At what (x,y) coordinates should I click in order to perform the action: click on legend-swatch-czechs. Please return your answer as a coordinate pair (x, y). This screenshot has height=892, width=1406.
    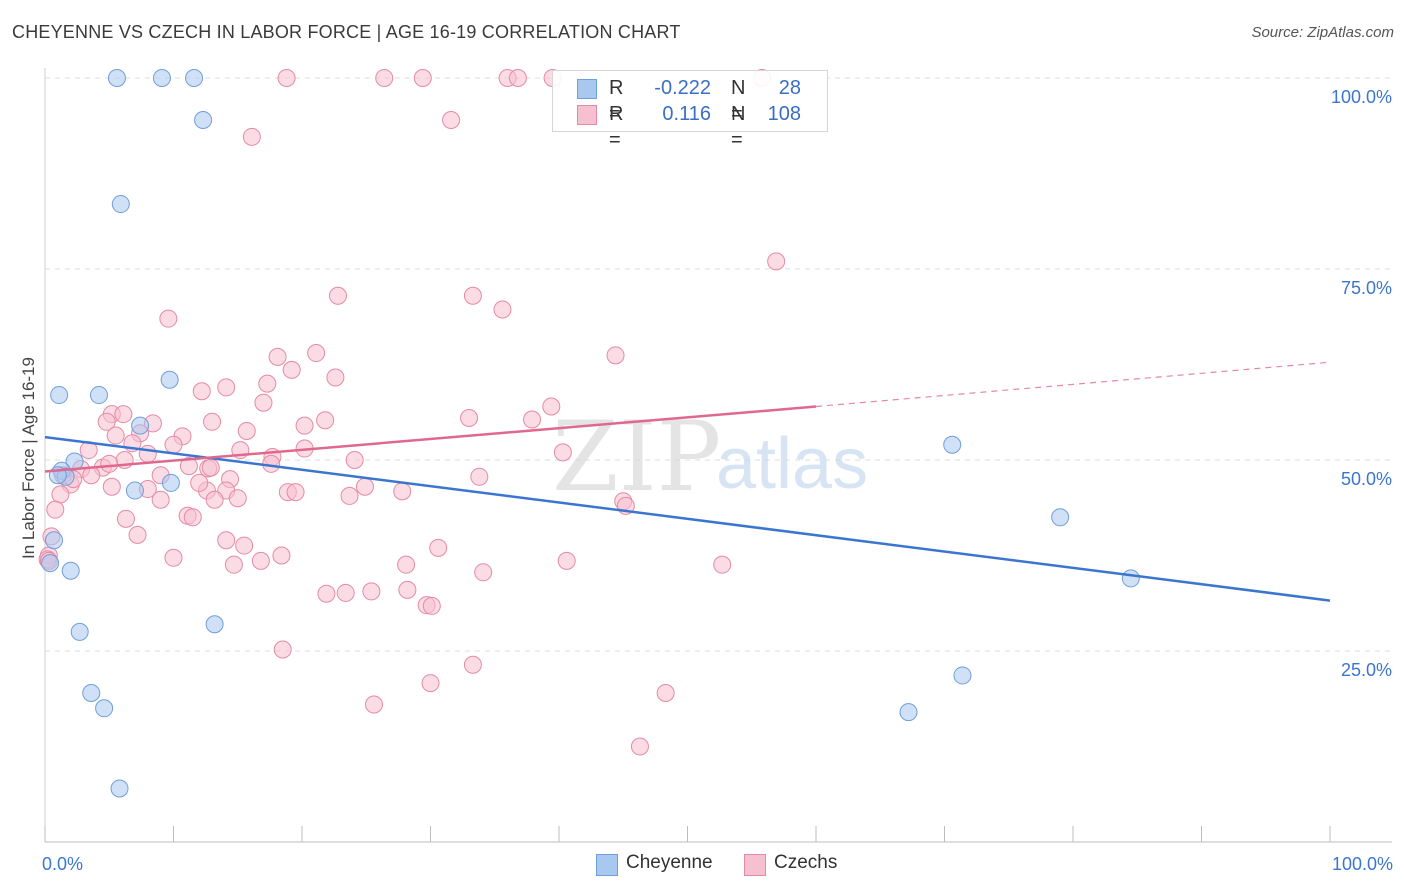
    Looking at the image, I should click on (587, 115).